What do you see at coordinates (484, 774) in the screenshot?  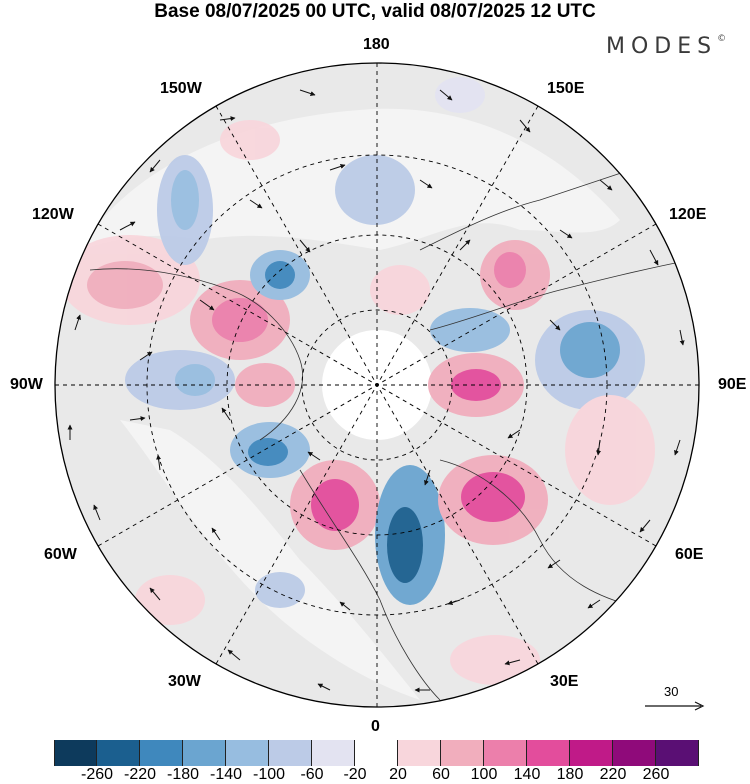 I see `colorbar-tick-label: 100` at bounding box center [484, 774].